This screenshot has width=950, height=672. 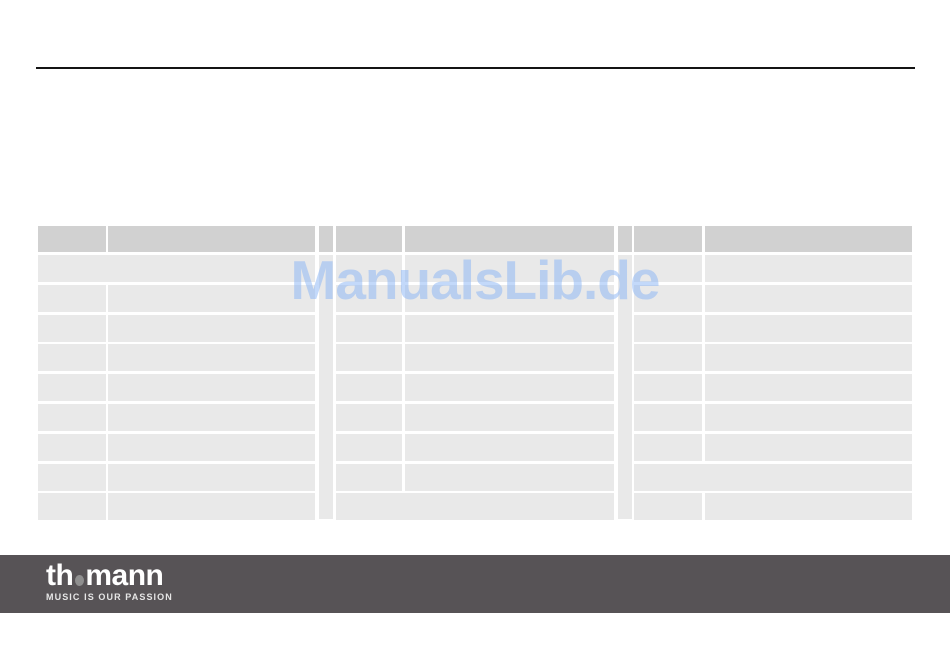 What do you see at coordinates (124, 575) in the screenshot?
I see `logo-text-mann: mann` at bounding box center [124, 575].